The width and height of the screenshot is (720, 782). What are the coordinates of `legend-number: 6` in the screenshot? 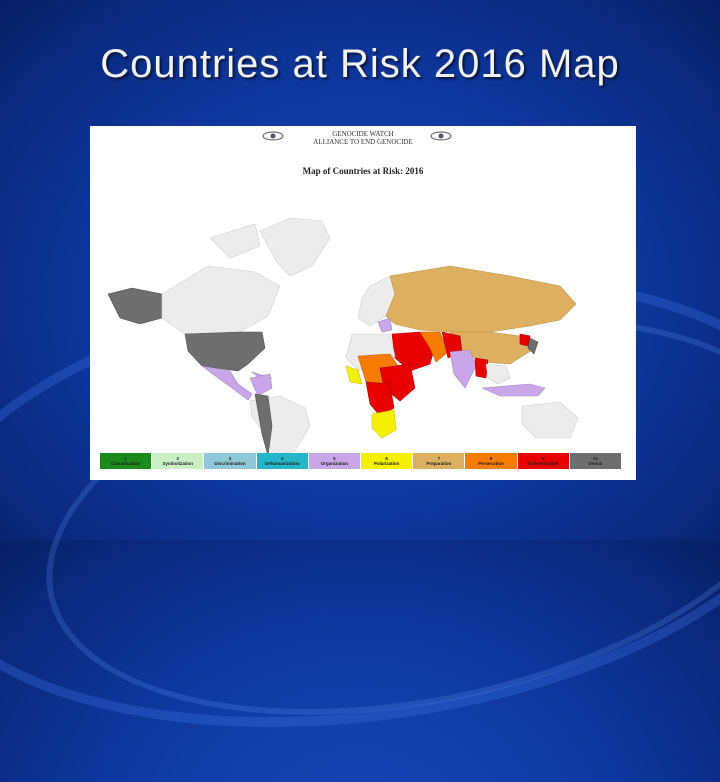 It's located at (386, 458).